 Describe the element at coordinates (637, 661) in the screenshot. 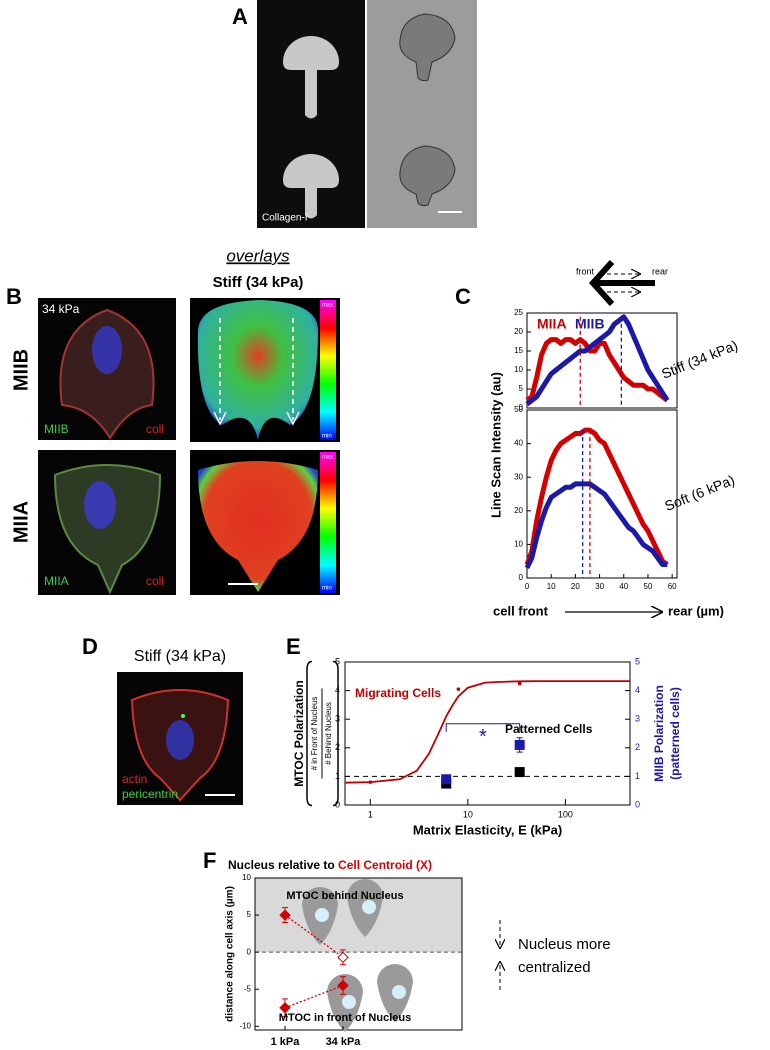

I see `y2-tick-label: 5` at that location.